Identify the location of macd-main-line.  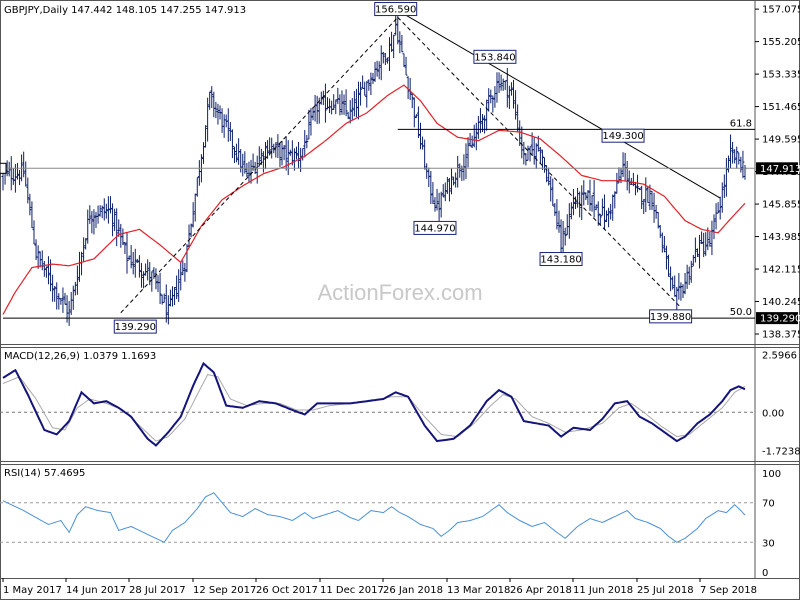
(374, 404).